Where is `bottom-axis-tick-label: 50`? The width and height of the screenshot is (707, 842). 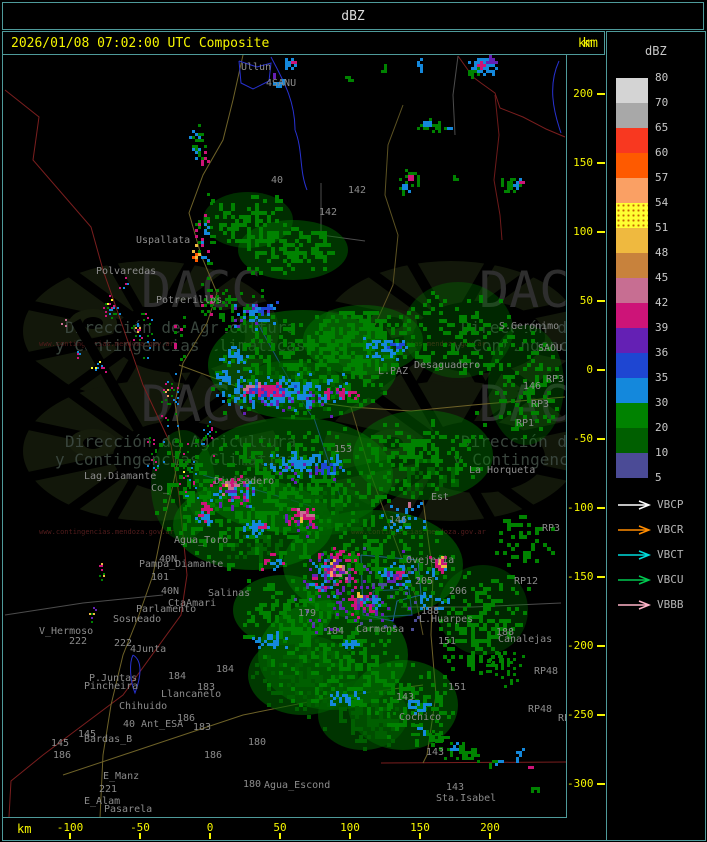 bottom-axis-tick-label: 50 is located at coordinates (280, 827).